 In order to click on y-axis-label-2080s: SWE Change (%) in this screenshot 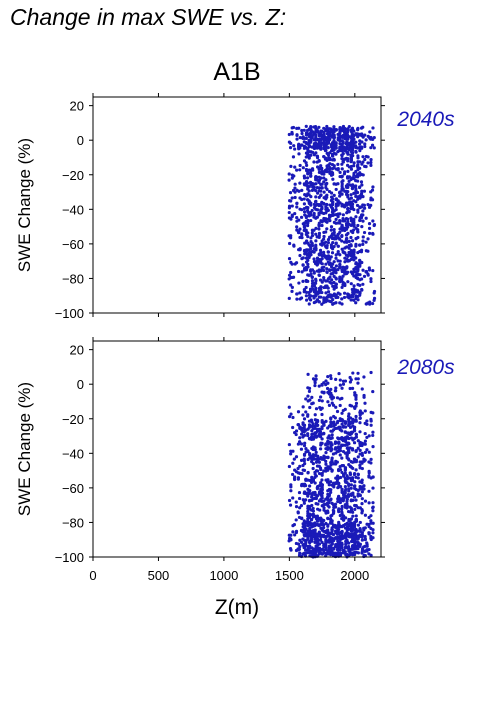, I will do `click(24, 449)`.